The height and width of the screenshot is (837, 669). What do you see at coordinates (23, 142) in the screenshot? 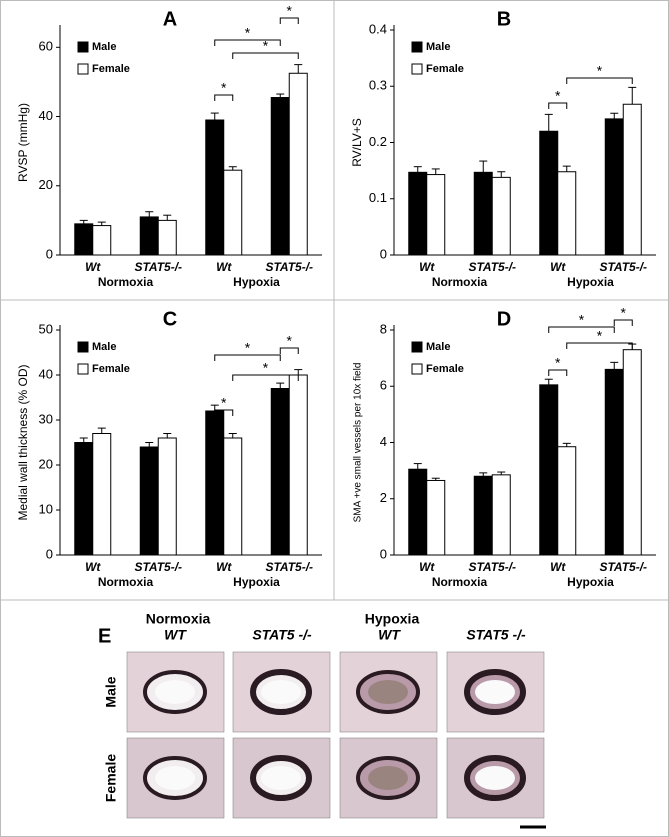
I see `y-axis-label: RVSP (mmHg)` at bounding box center [23, 142].